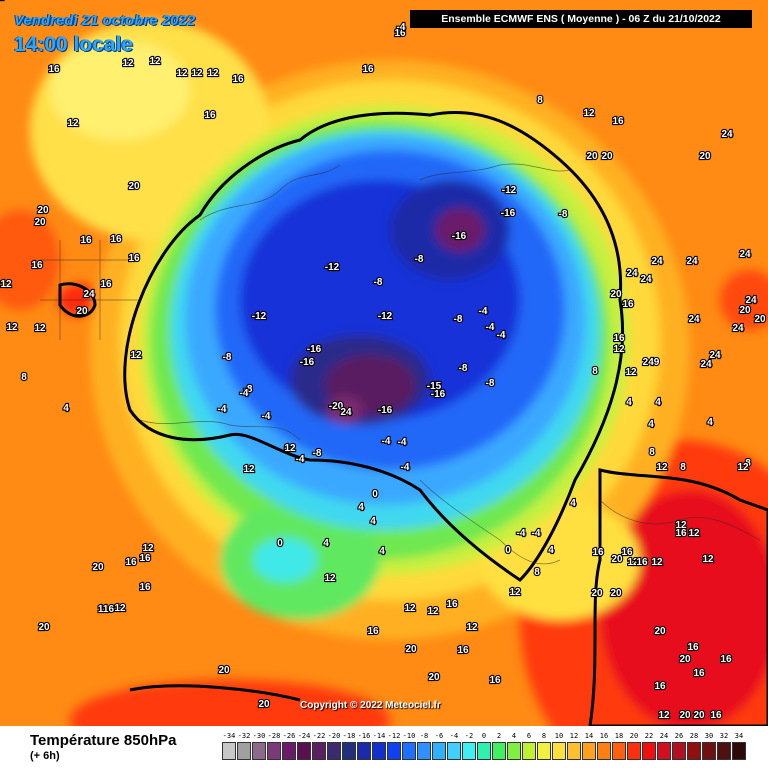 The image size is (768, 768). What do you see at coordinates (287, 449) in the screenshot?
I see `isotherm-value-label: 0` at bounding box center [287, 449].